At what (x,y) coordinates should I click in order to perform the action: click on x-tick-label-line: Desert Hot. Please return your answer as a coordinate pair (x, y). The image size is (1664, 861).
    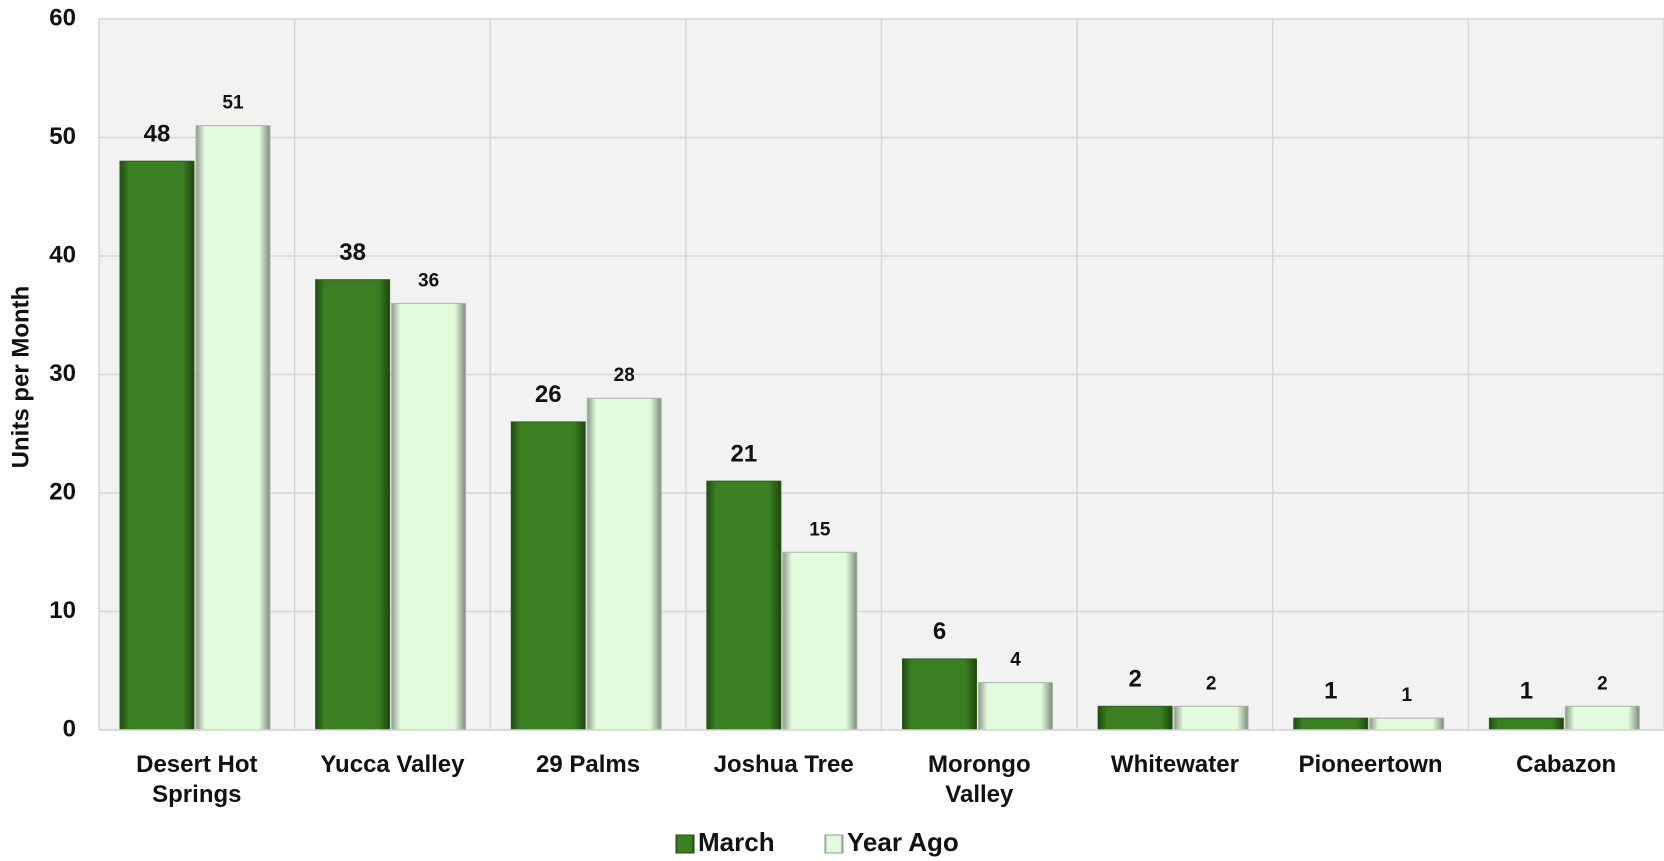
    Looking at the image, I should click on (196, 764).